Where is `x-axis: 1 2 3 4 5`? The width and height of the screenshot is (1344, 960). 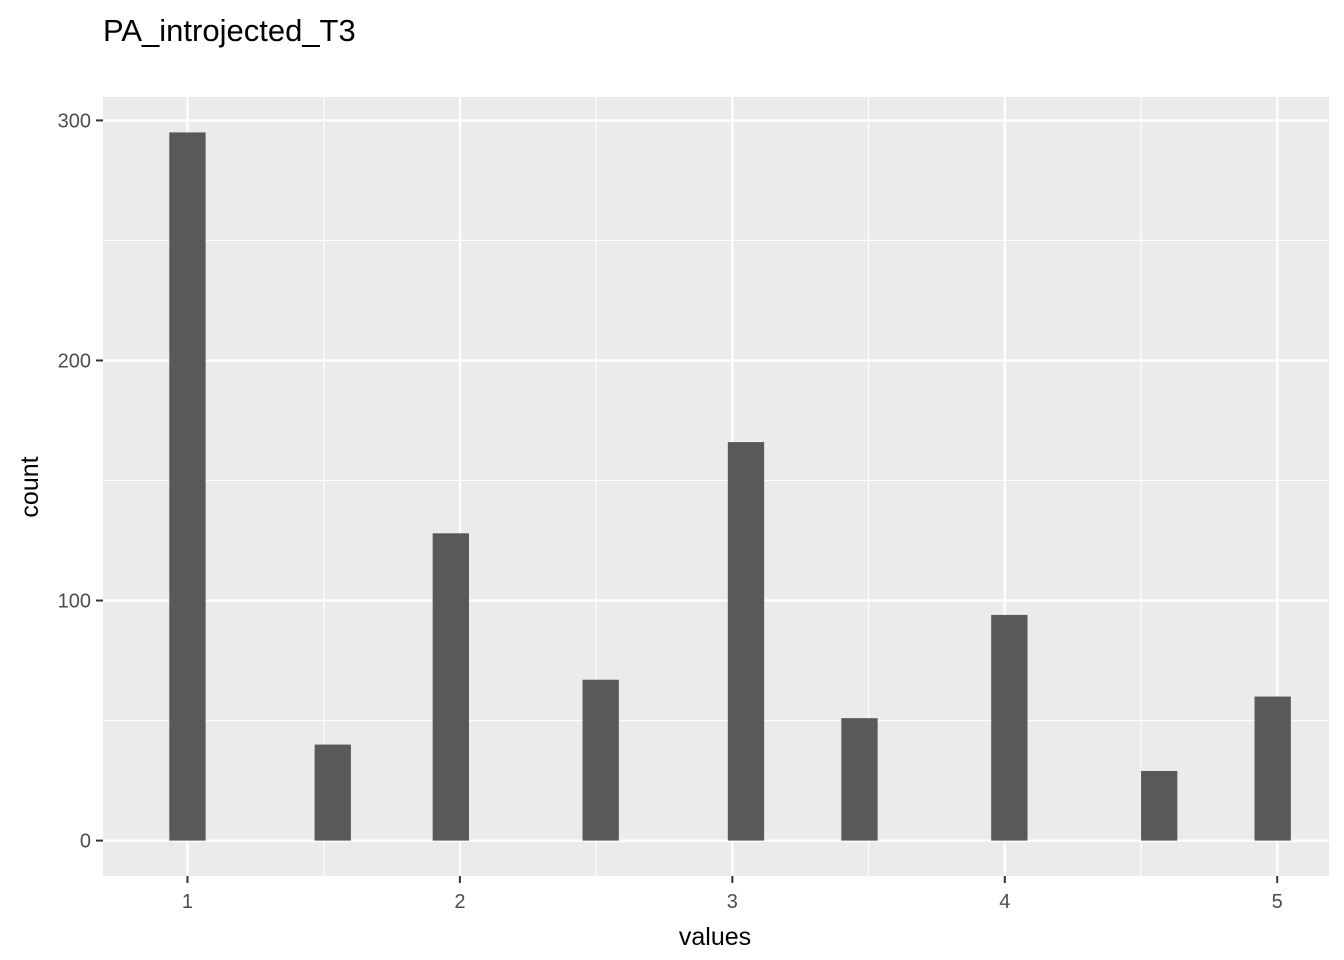
x-axis: 1 2 3 4 5 is located at coordinates (732, 894).